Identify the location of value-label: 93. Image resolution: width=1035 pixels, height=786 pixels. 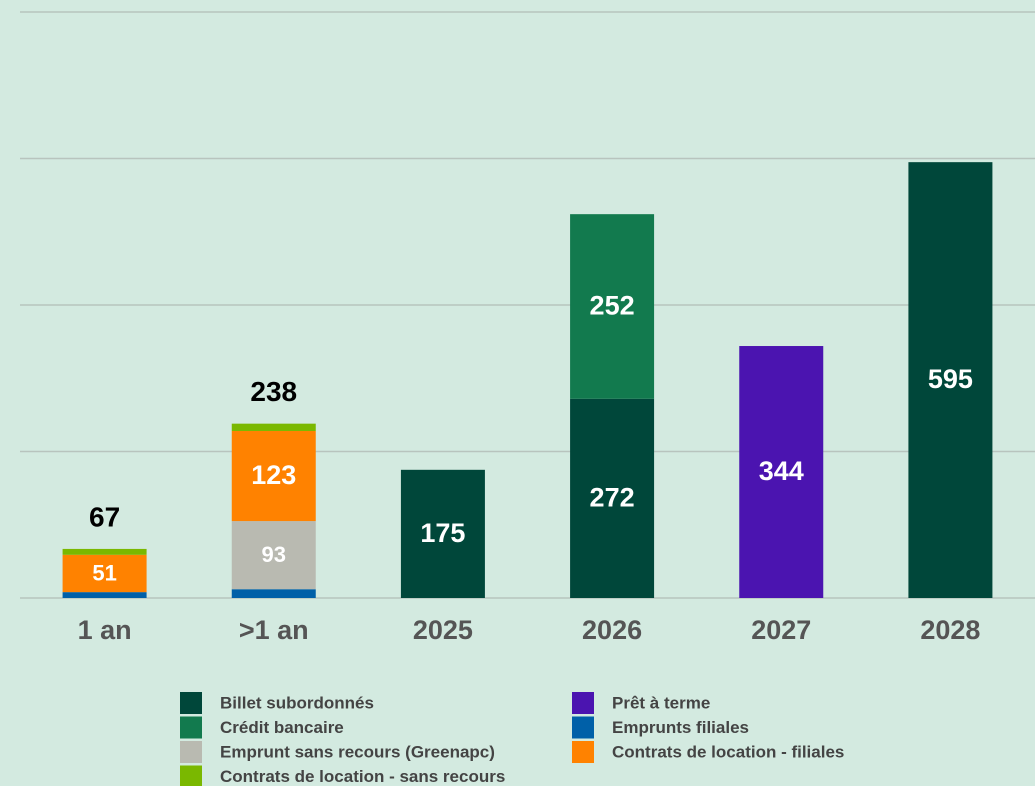
(274, 554).